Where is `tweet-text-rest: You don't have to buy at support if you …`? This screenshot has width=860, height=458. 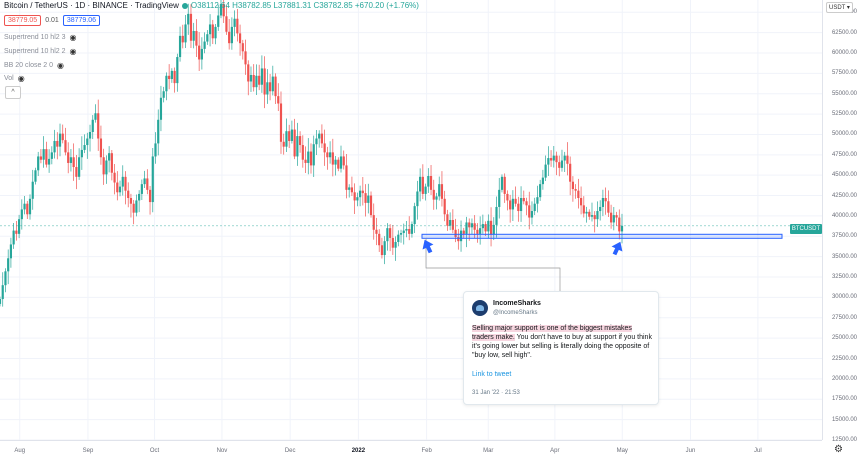 tweet-text-rest: You don't have to buy at support if you … is located at coordinates (562, 346).